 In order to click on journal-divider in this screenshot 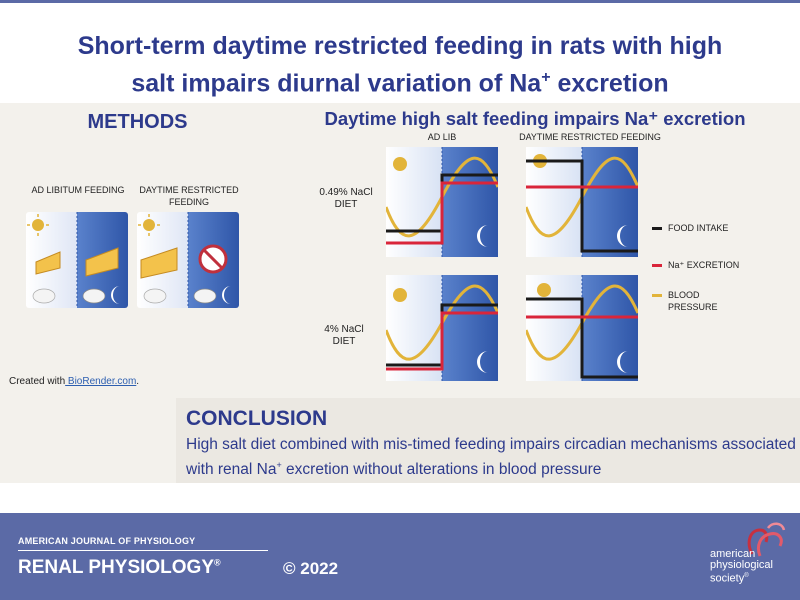, I will do `click(143, 550)`.